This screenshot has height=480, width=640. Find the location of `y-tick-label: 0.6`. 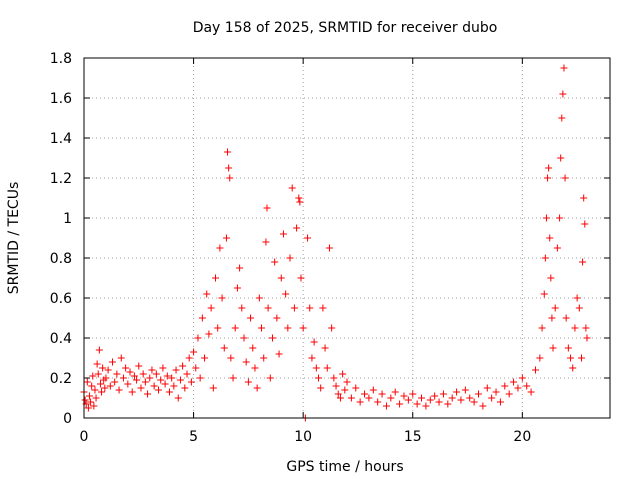

y-tick-label: 0.6 is located at coordinates (61, 299).